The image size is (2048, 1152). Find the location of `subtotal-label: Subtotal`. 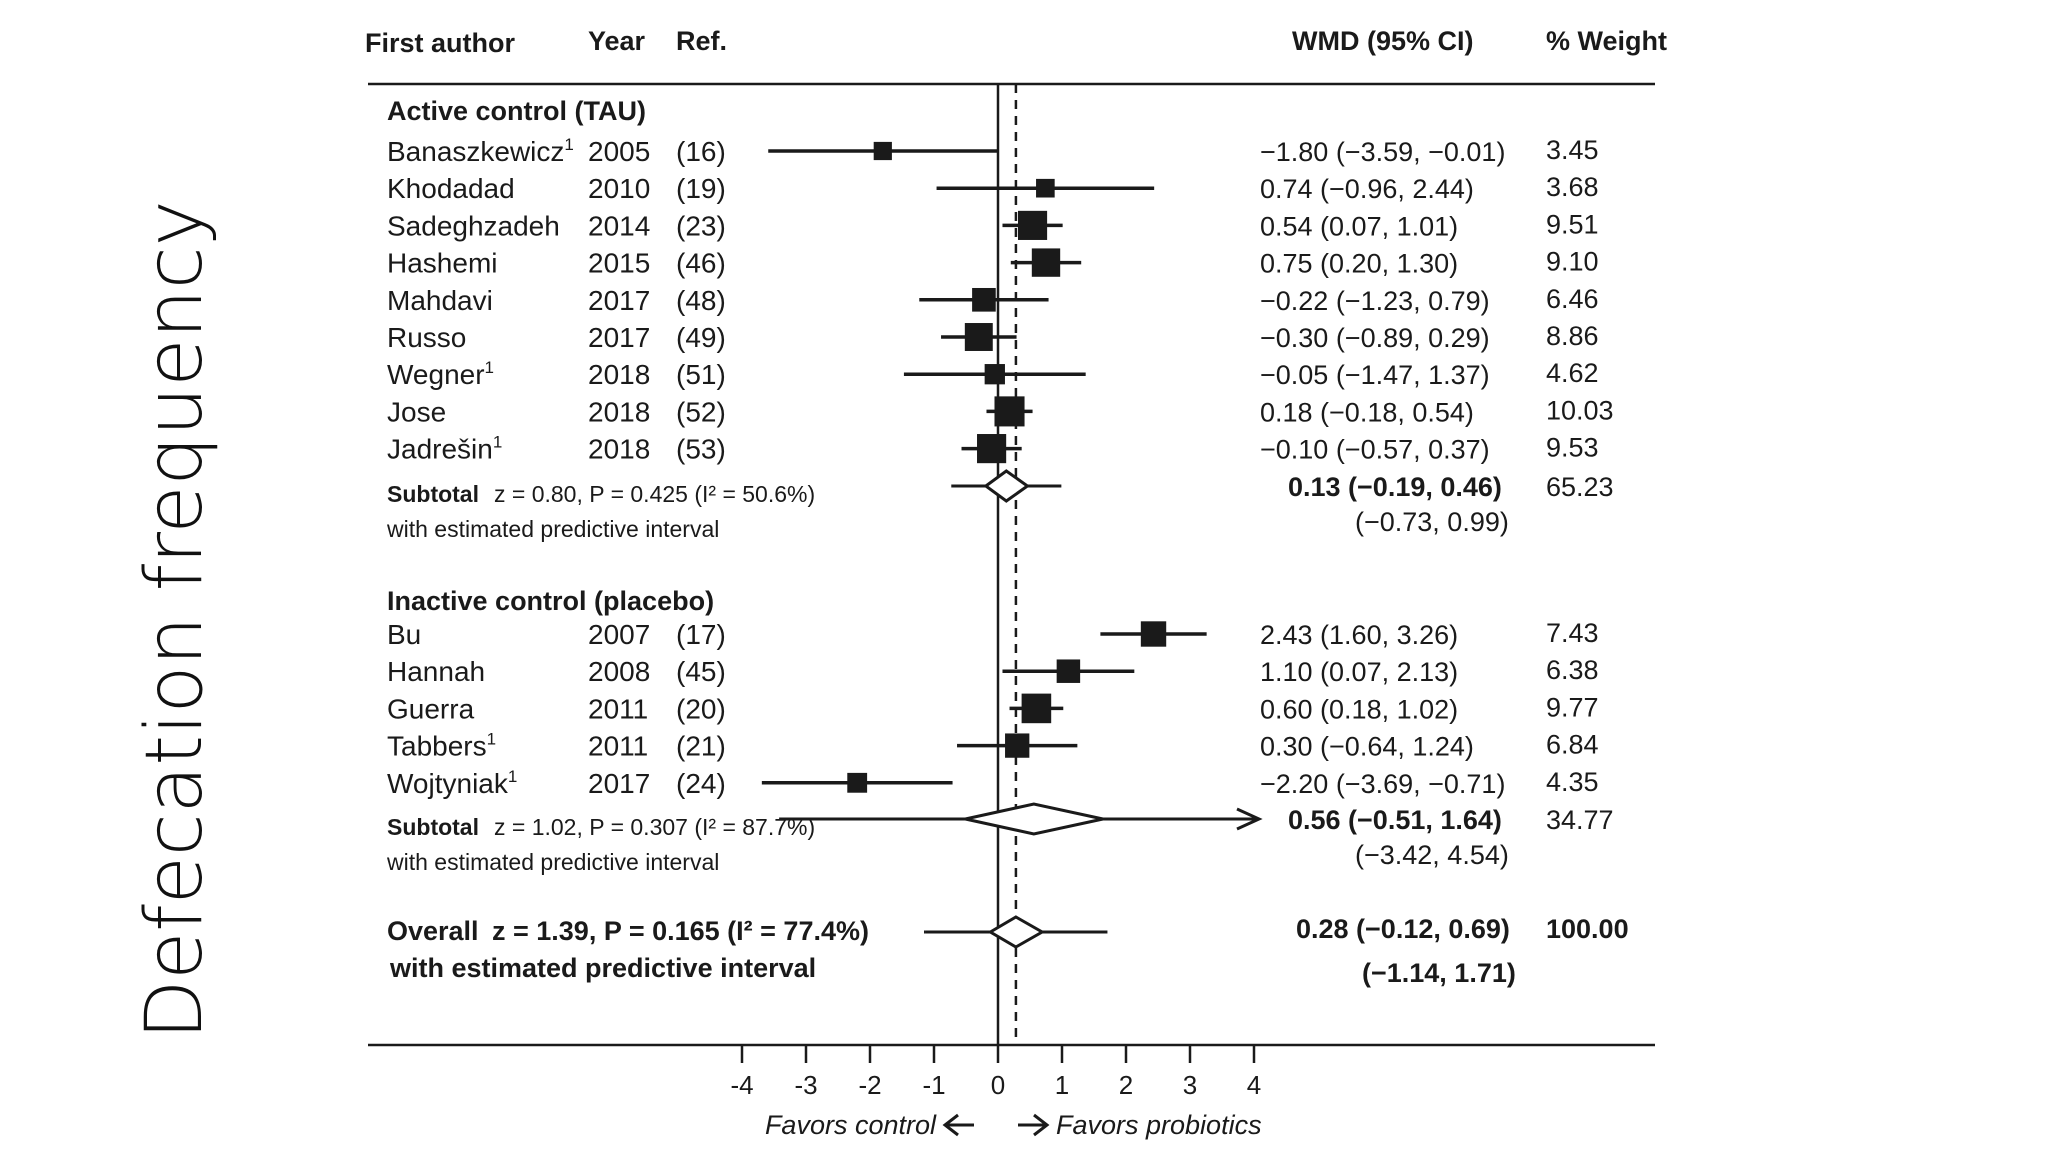

subtotal-label: Subtotal is located at coordinates (433, 494).